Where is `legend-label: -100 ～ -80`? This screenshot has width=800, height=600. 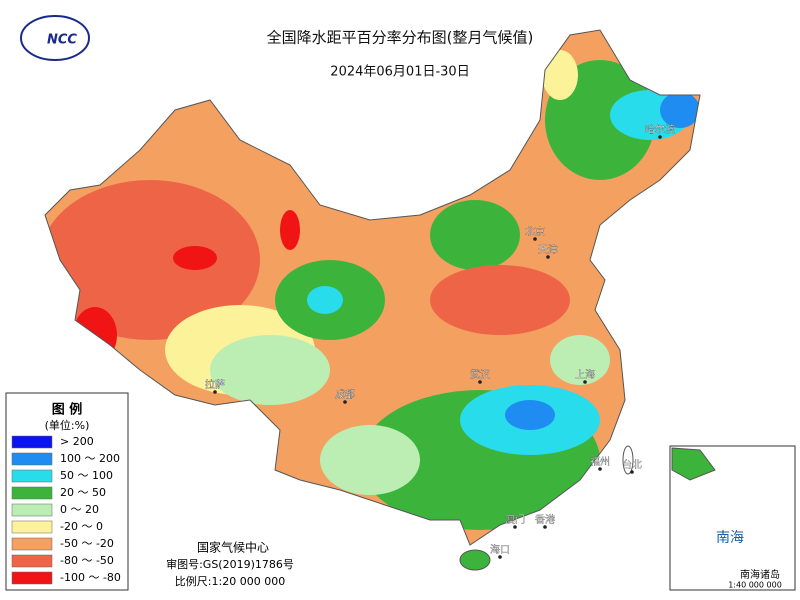
legend-label: -100 ～ -80 is located at coordinates (90, 577).